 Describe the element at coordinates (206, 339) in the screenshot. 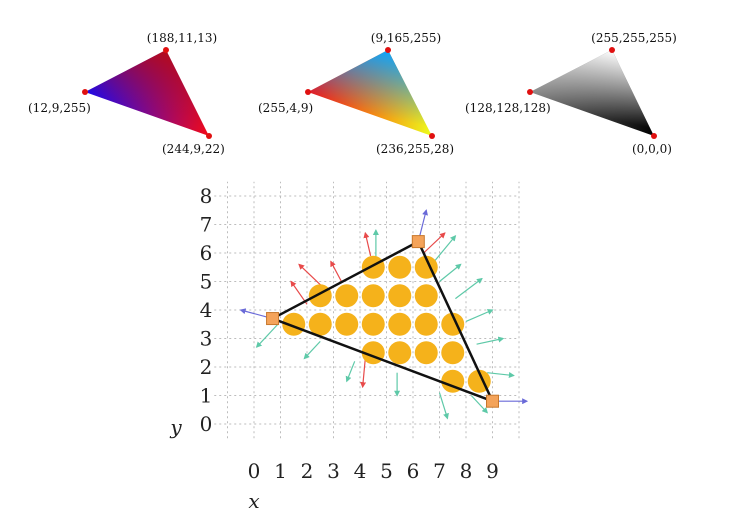

I see `y-tick-label: 3` at that location.